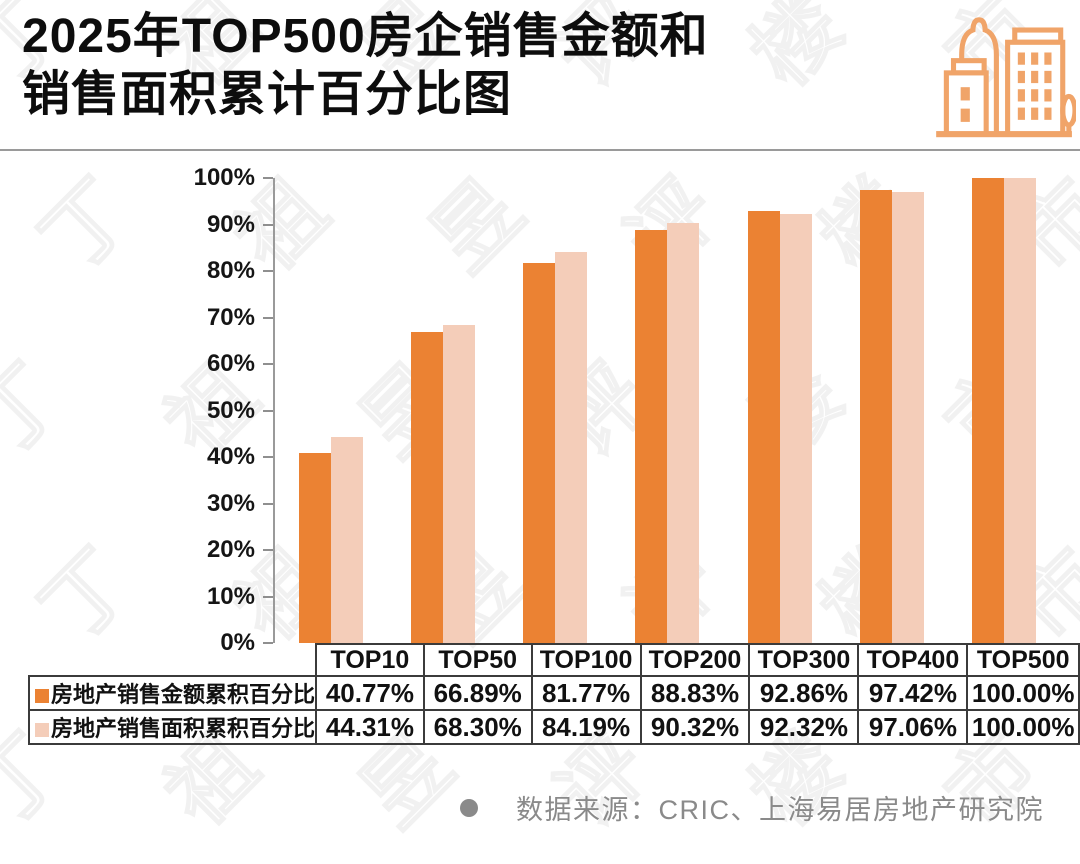 Image resolution: width=1080 pixels, height=864 pixels. What do you see at coordinates (230, 224) in the screenshot?
I see `y-tick-label-90: 90%` at bounding box center [230, 224].